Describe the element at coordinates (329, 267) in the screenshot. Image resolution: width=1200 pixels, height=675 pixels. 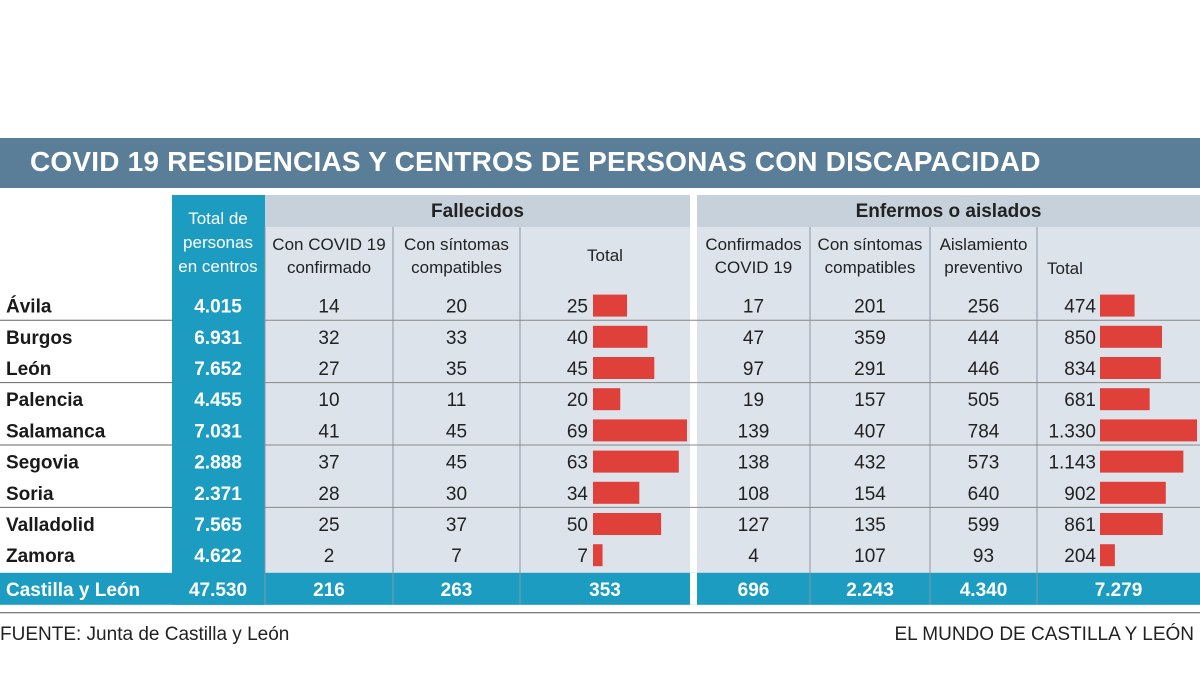
I see `con-covid-confirmado-header: confirmado` at that location.